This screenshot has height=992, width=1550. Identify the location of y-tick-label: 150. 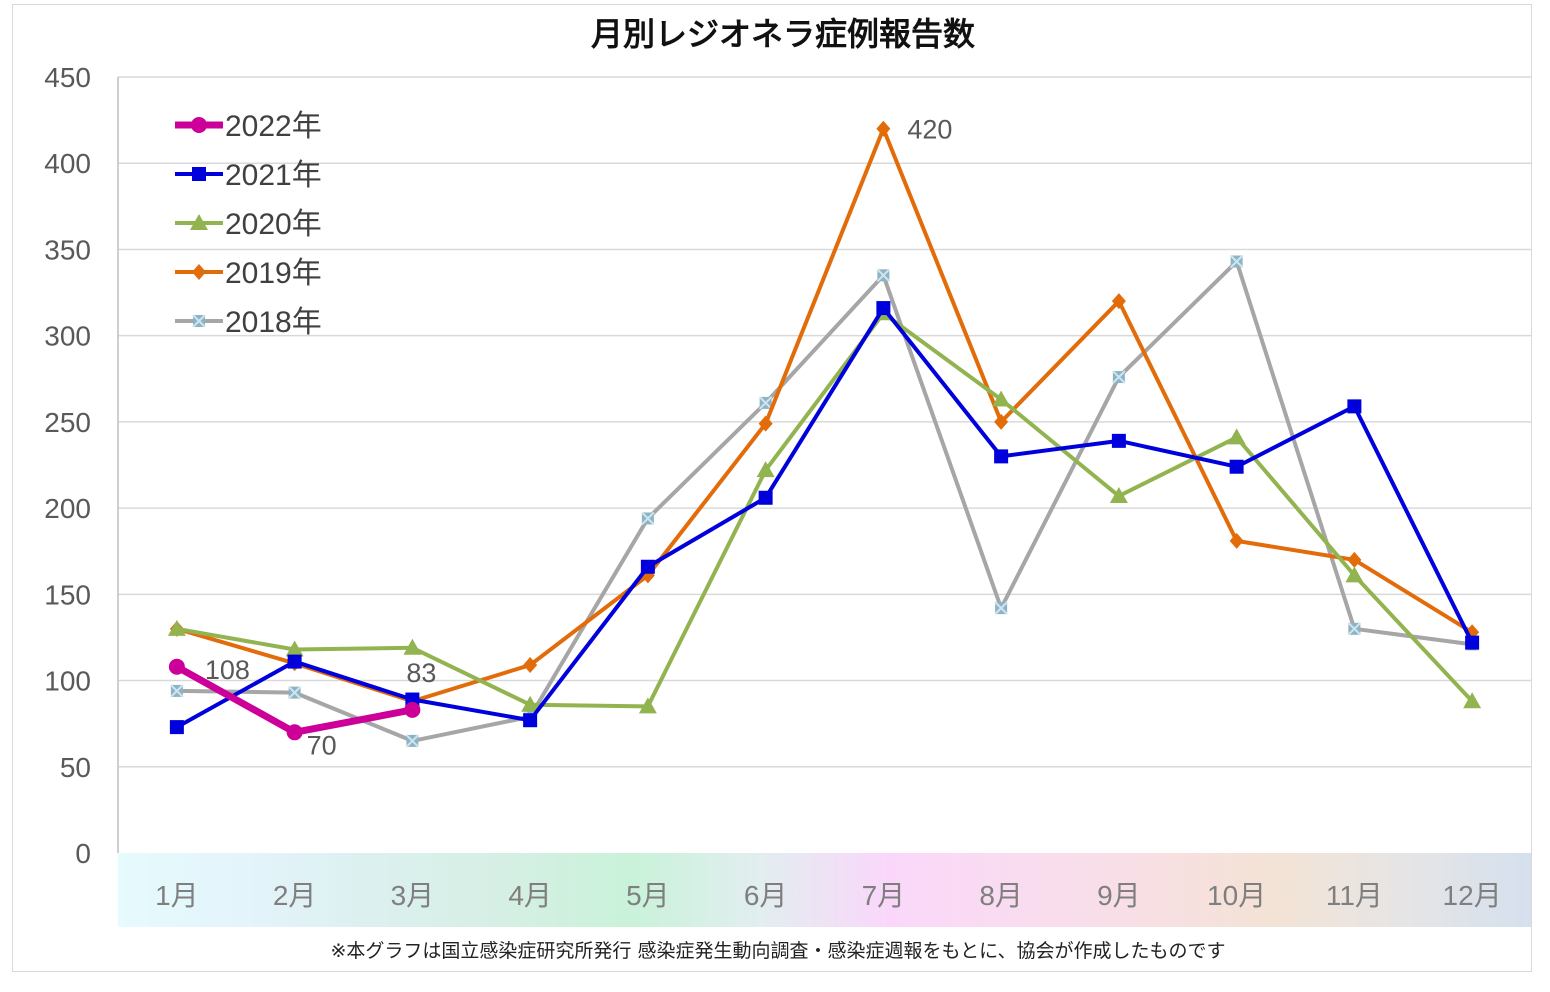
(67, 594).